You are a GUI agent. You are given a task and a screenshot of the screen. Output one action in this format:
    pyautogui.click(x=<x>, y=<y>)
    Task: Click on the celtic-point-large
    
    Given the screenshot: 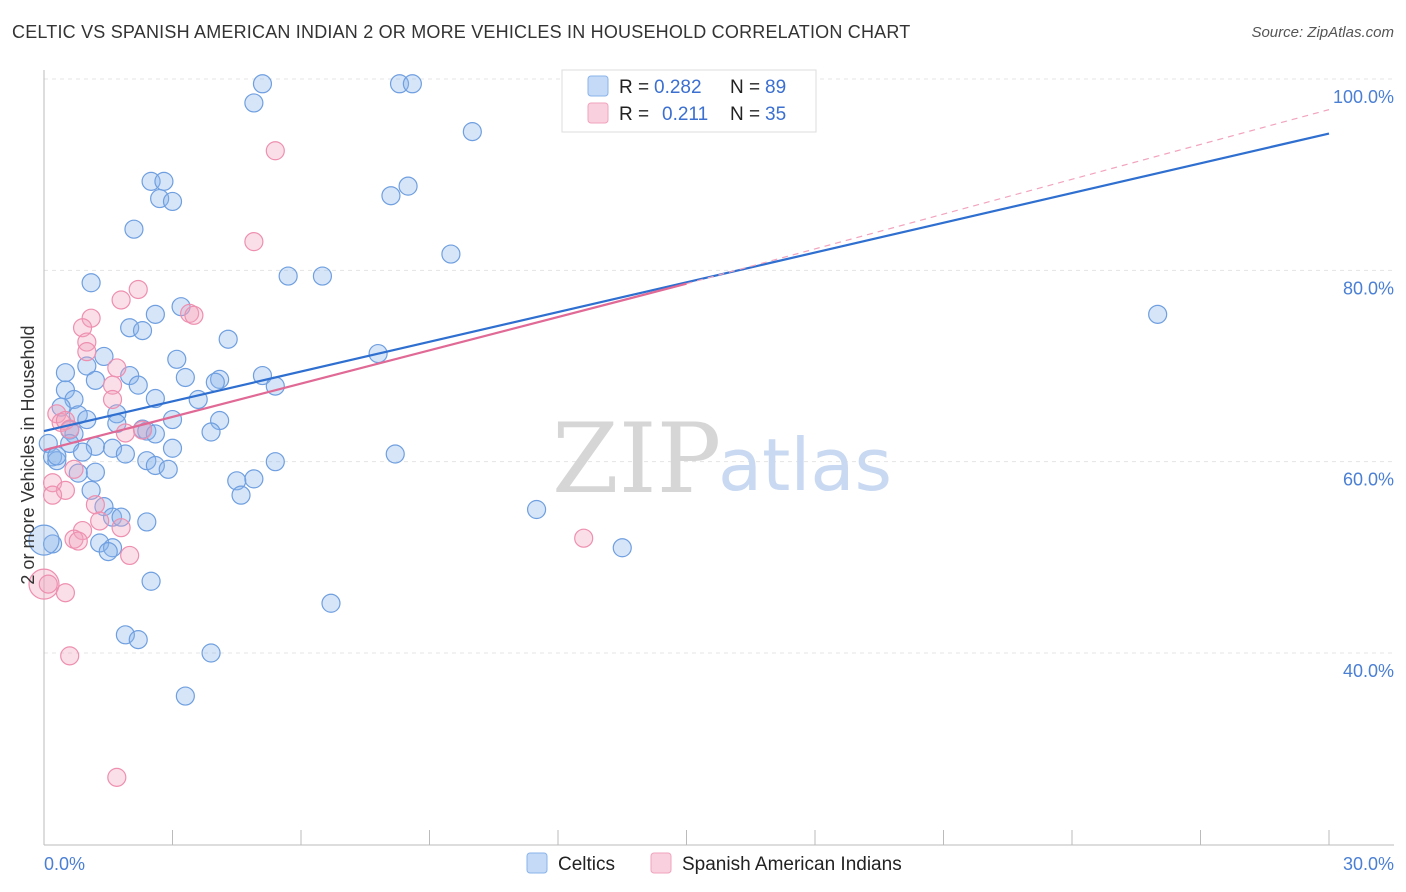 What is the action you would take?
    pyautogui.click(x=44, y=540)
    